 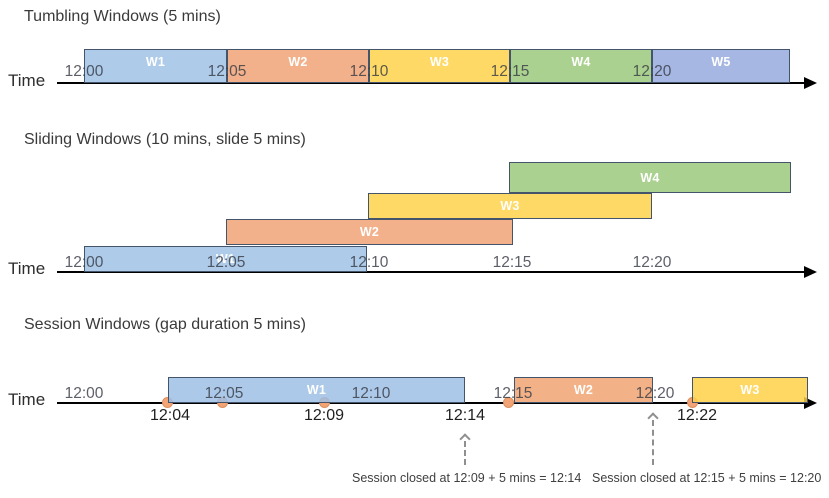 I want to click on session-tick-1215: 12:15, so click(x=513, y=393).